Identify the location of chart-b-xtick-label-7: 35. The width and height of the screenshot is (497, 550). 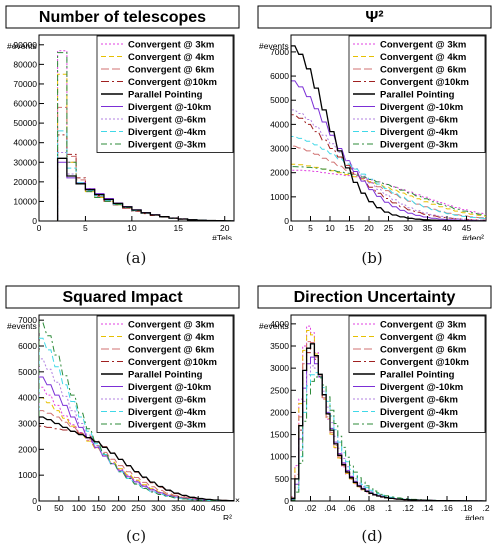
(428, 228).